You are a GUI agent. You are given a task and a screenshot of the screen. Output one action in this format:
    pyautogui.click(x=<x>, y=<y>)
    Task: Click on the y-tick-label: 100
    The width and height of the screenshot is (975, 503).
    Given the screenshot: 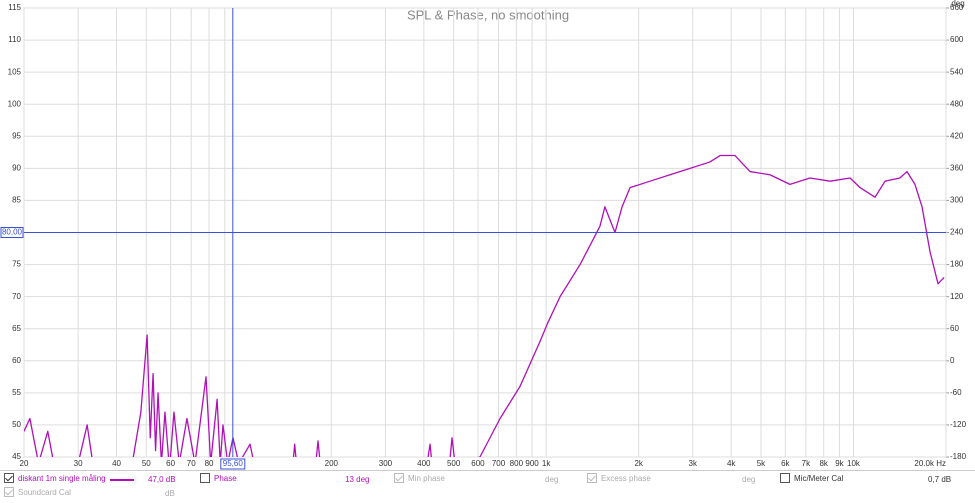 What is the action you would take?
    pyautogui.click(x=15, y=103)
    